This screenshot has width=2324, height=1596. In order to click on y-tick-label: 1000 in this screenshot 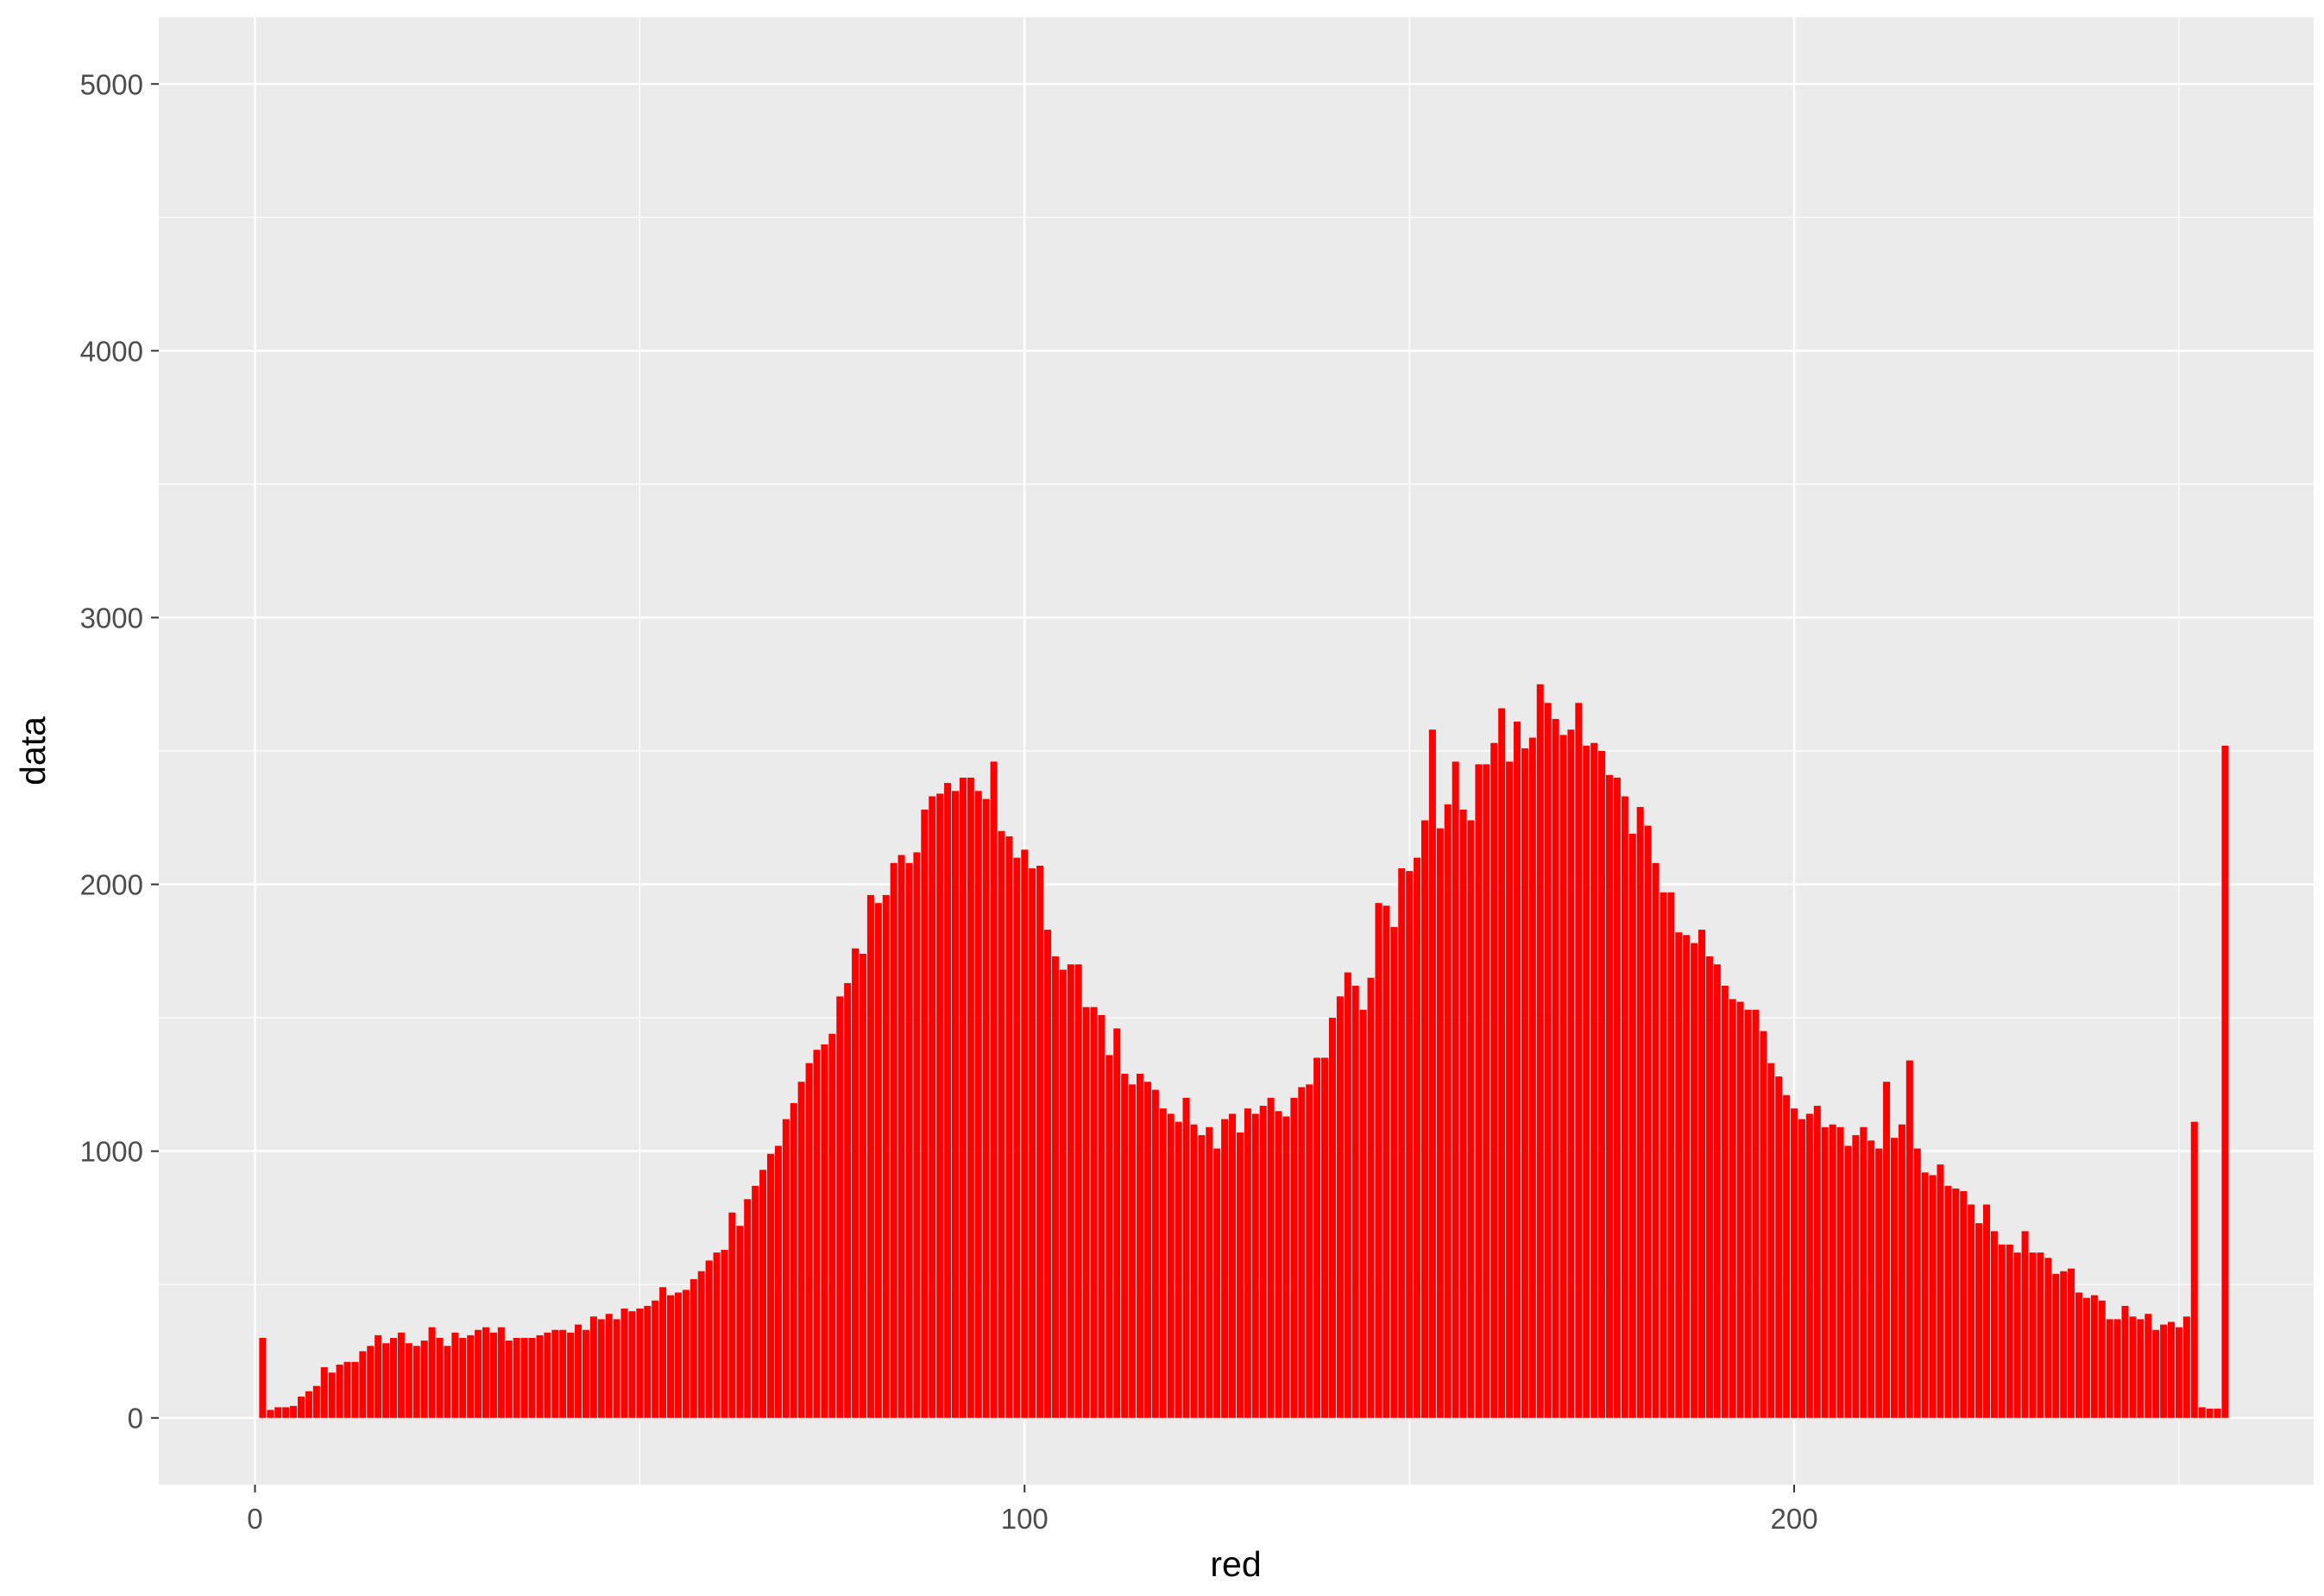, I will do `click(111, 1152)`.